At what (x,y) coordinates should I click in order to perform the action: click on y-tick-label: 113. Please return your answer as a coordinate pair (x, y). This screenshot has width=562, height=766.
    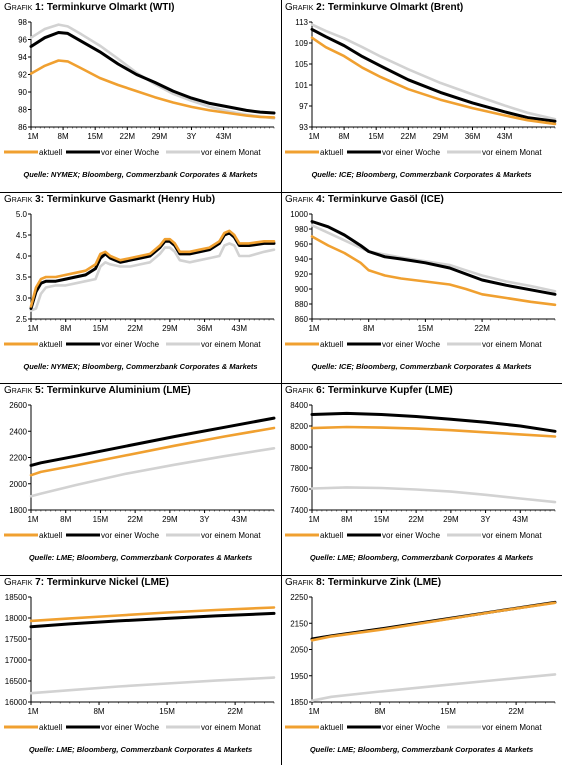
    Looking at the image, I should click on (301, 22).